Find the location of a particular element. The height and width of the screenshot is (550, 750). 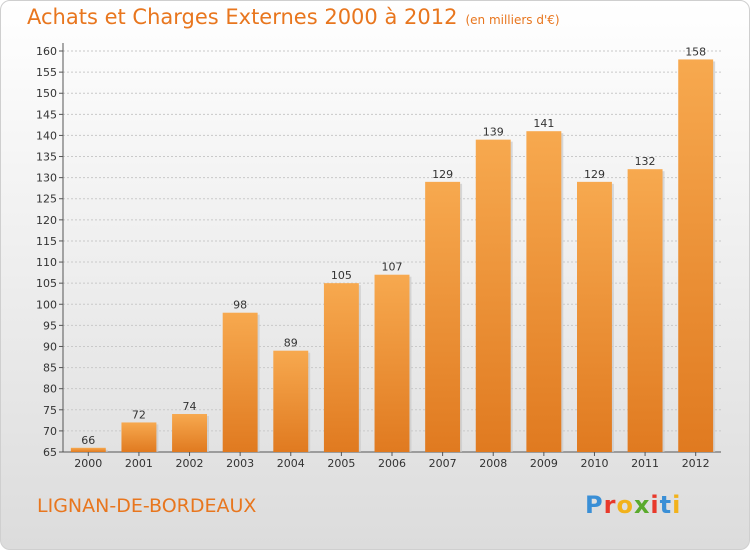

y-tick-label: 85 is located at coordinates (50, 368).